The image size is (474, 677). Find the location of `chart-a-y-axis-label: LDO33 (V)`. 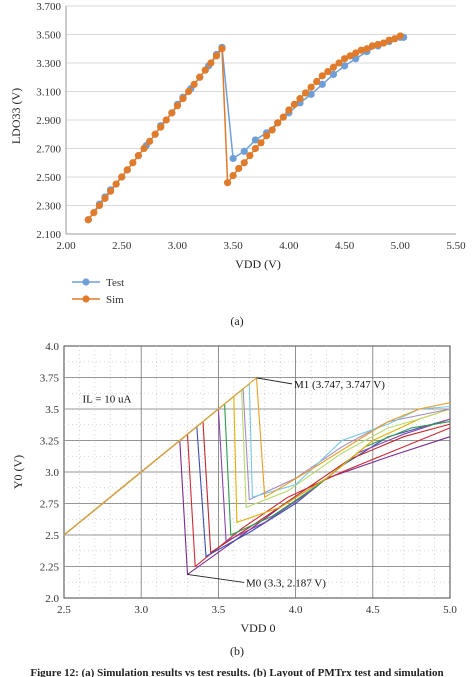

chart-a-y-axis-label: LDO33 (V) is located at coordinates (16, 116).